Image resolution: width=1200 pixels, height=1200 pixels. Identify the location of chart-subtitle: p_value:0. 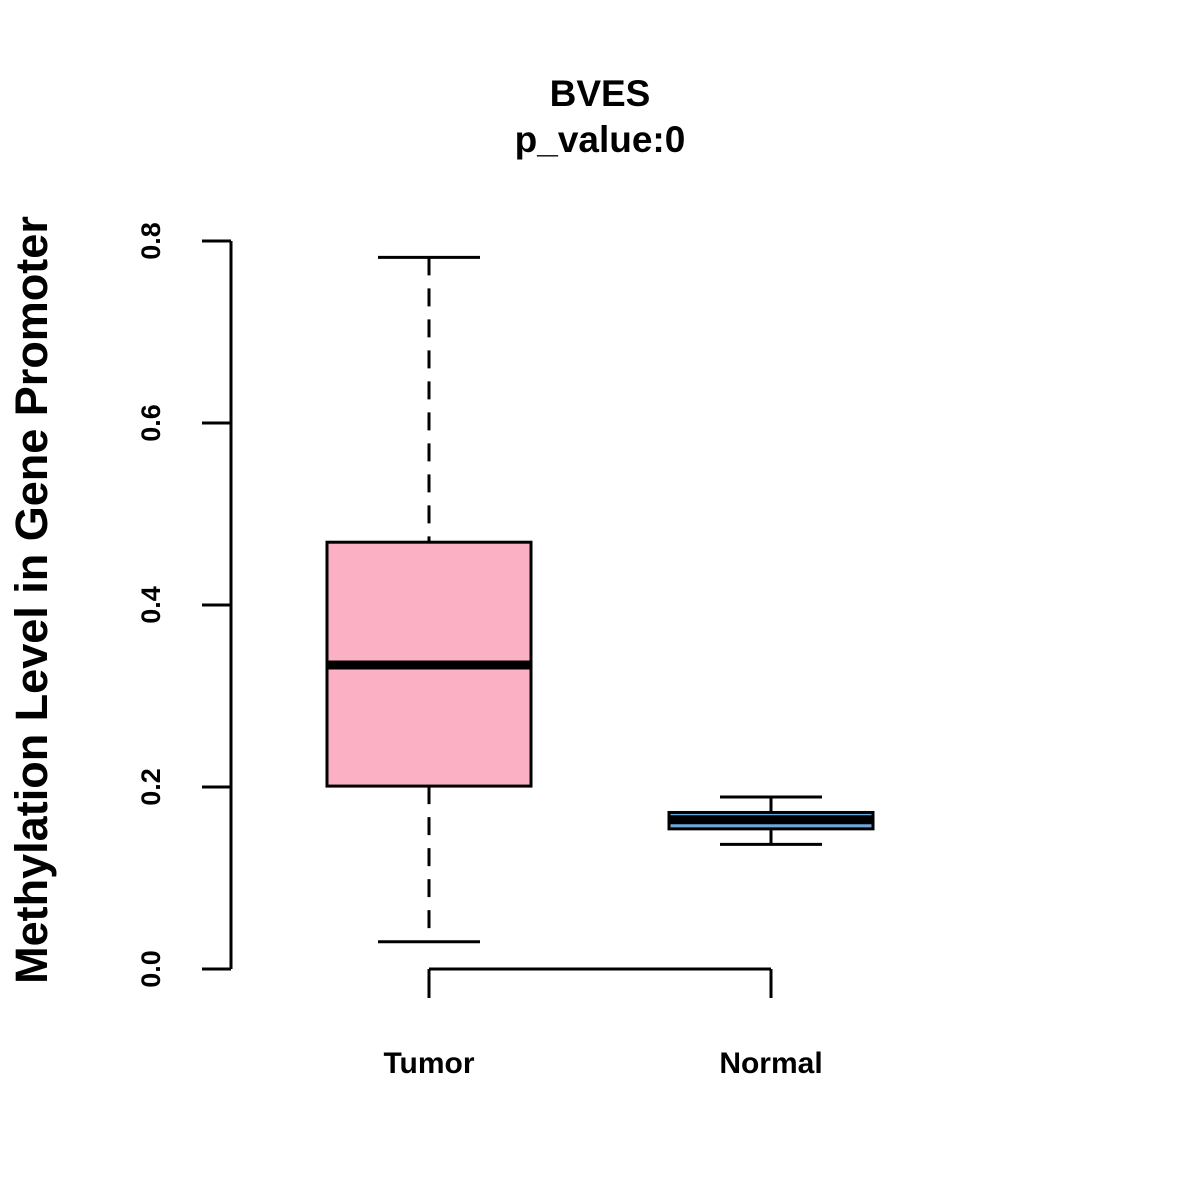
(600, 139).